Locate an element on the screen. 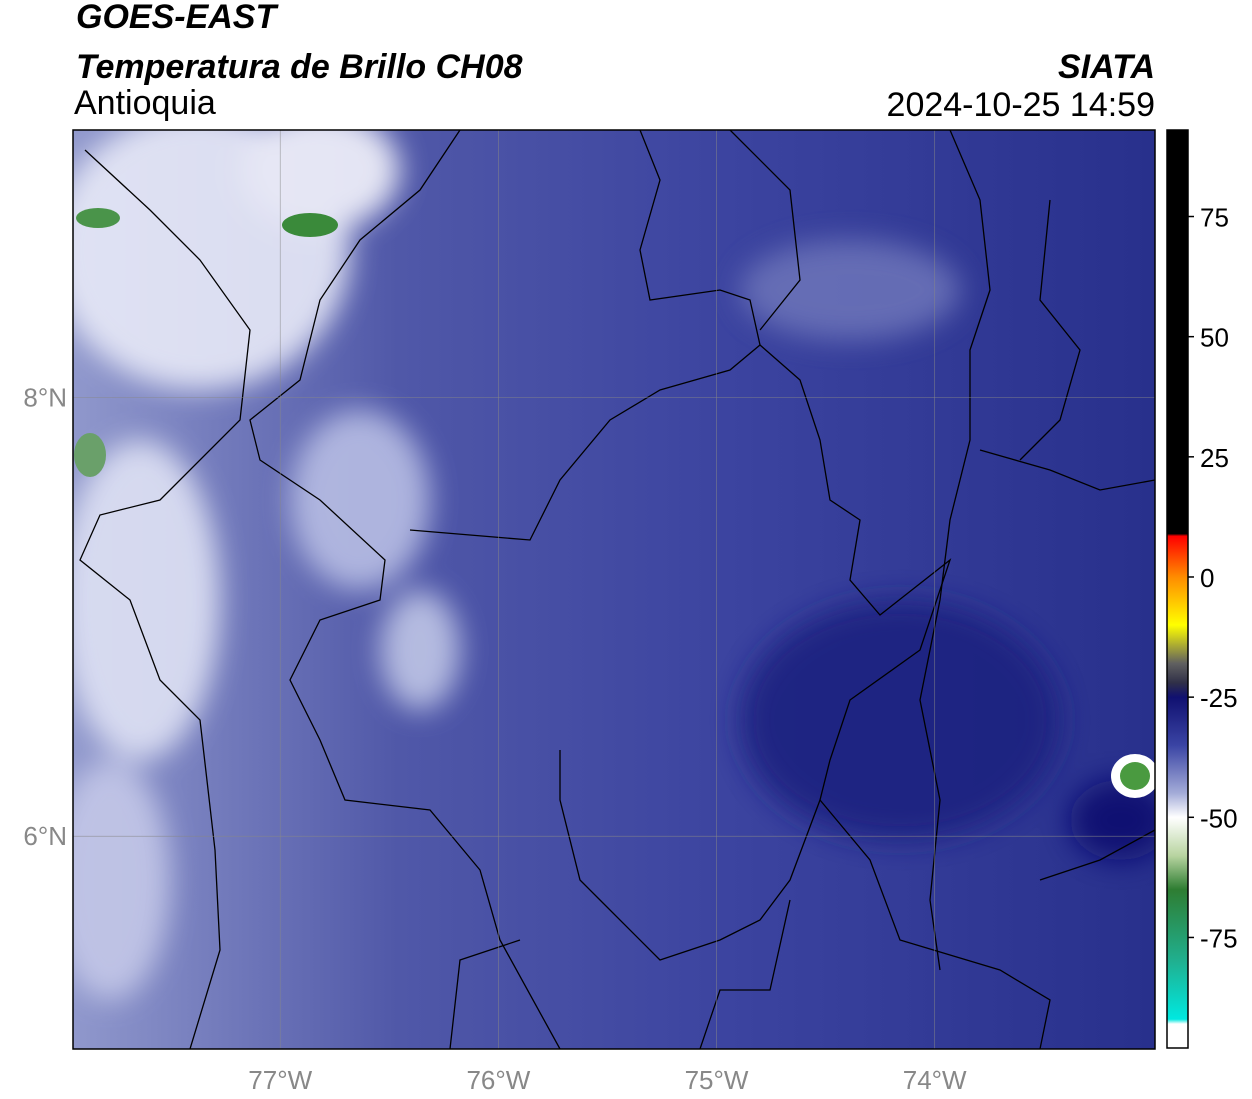 Image resolution: width=1252 pixels, height=1099 pixels. x-tick-label: 77°W is located at coordinates (280, 1080).